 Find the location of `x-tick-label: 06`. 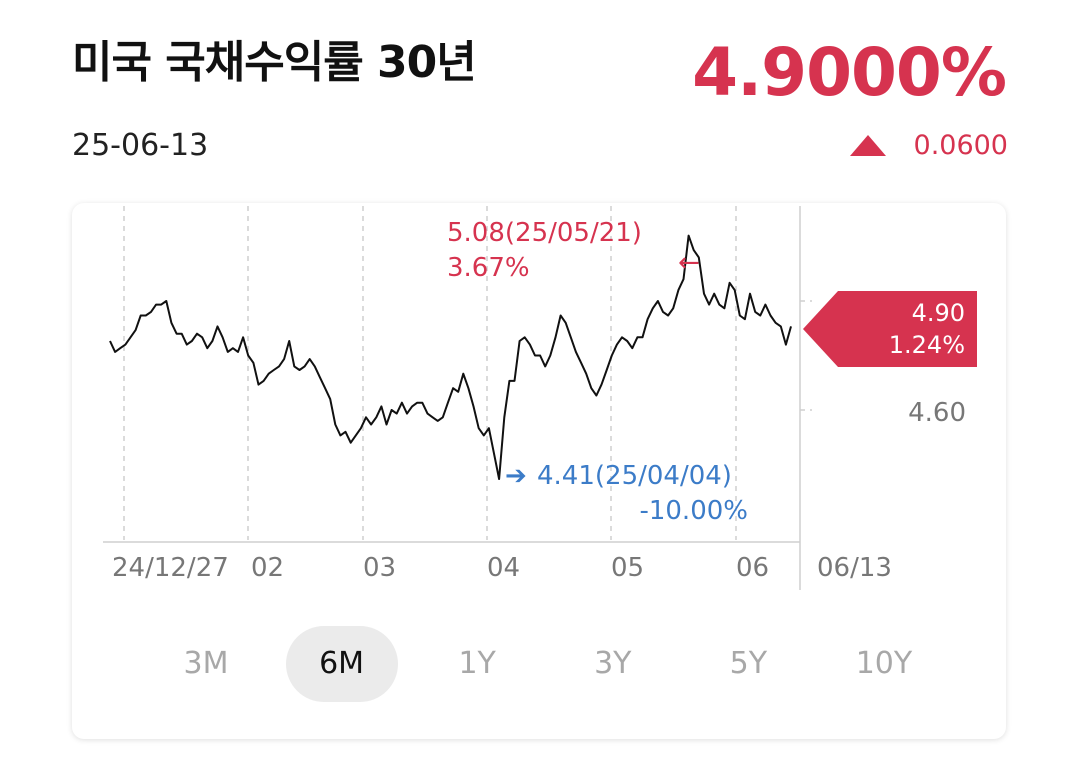

x-tick-label: 06 is located at coordinates (752, 568).